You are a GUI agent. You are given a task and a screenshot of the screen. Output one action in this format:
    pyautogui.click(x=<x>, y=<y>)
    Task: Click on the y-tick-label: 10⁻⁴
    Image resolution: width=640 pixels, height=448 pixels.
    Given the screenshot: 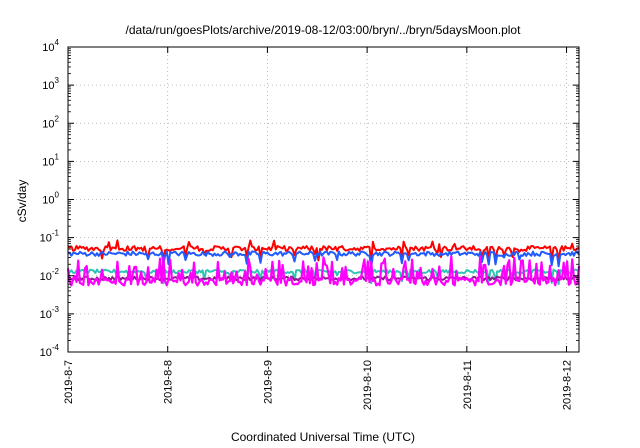 What is the action you would take?
    pyautogui.click(x=50, y=351)
    